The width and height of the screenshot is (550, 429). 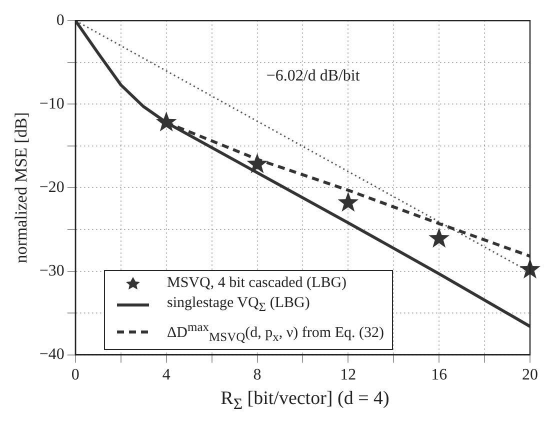 What do you see at coordinates (238, 305) in the screenshot?
I see `legend-label: singlestage VQ$_{Σ}$ (LBG)` at bounding box center [238, 305].